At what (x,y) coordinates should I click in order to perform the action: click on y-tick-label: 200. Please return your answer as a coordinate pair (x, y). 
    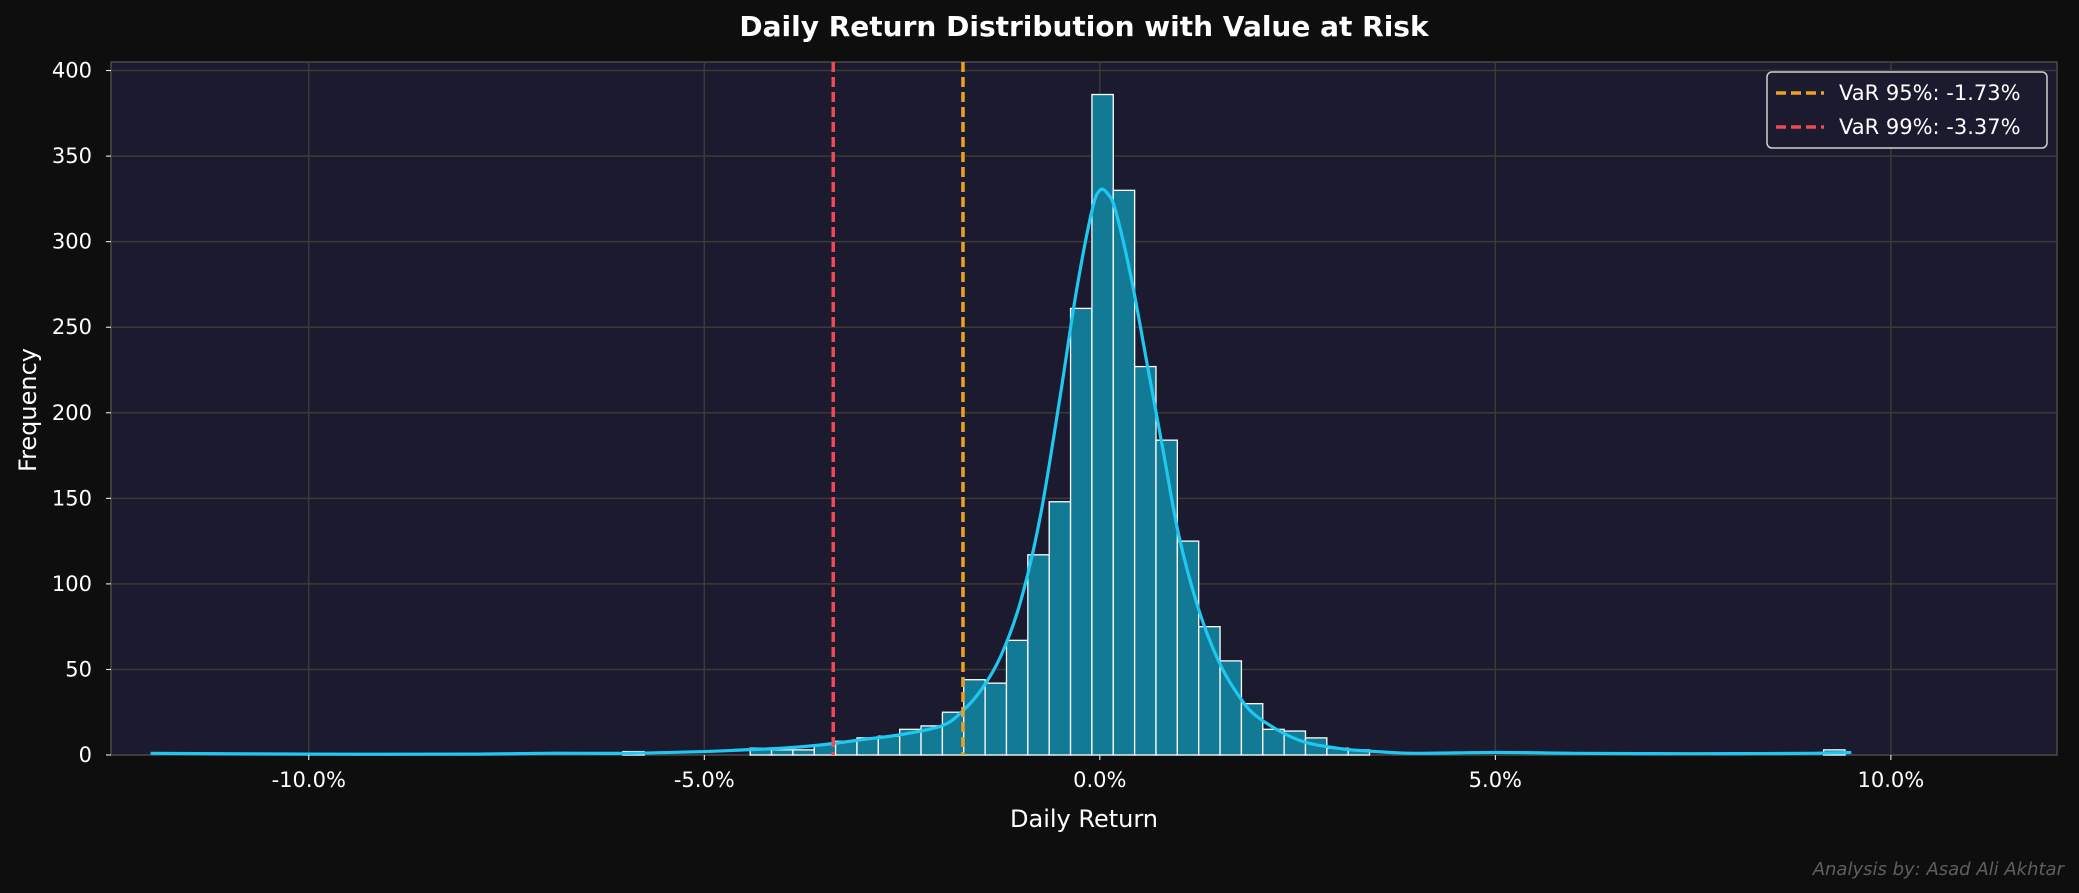
    Looking at the image, I should click on (72, 413).